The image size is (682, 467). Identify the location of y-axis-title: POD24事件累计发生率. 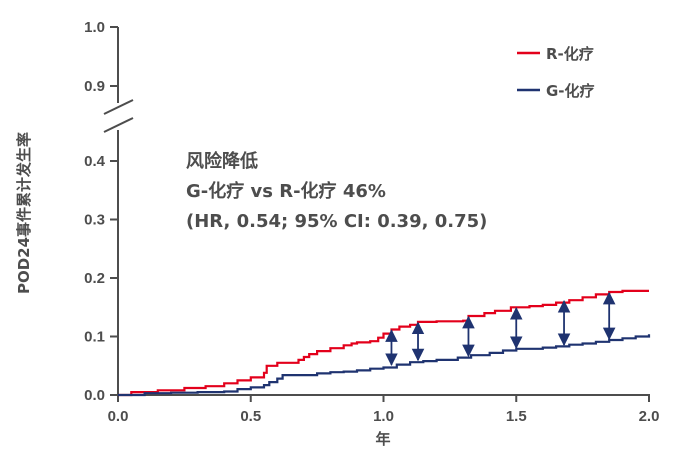
(24, 213).